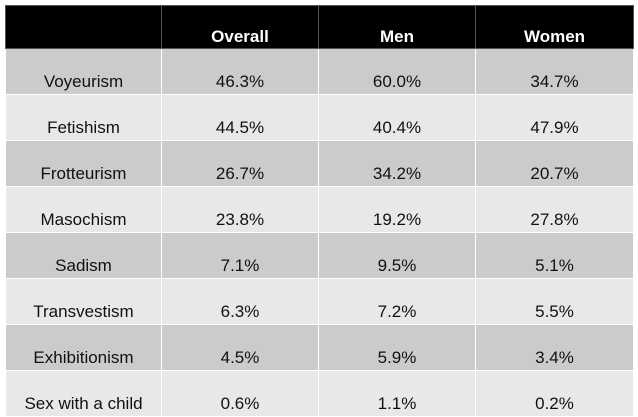 Image resolution: width=638 pixels, height=417 pixels. Describe the element at coordinates (554, 255) in the screenshot. I see `women-cell: 5.1%` at that location.